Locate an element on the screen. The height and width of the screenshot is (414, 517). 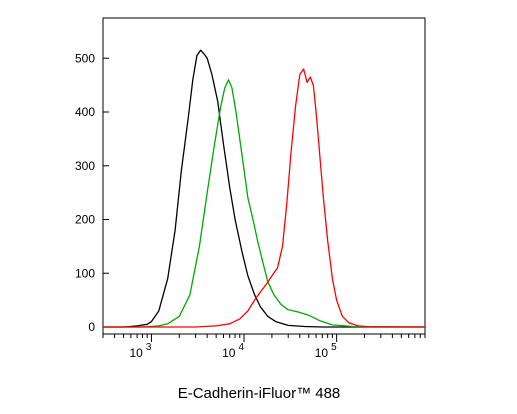
y-tick-label: 100 is located at coordinates (85, 273).